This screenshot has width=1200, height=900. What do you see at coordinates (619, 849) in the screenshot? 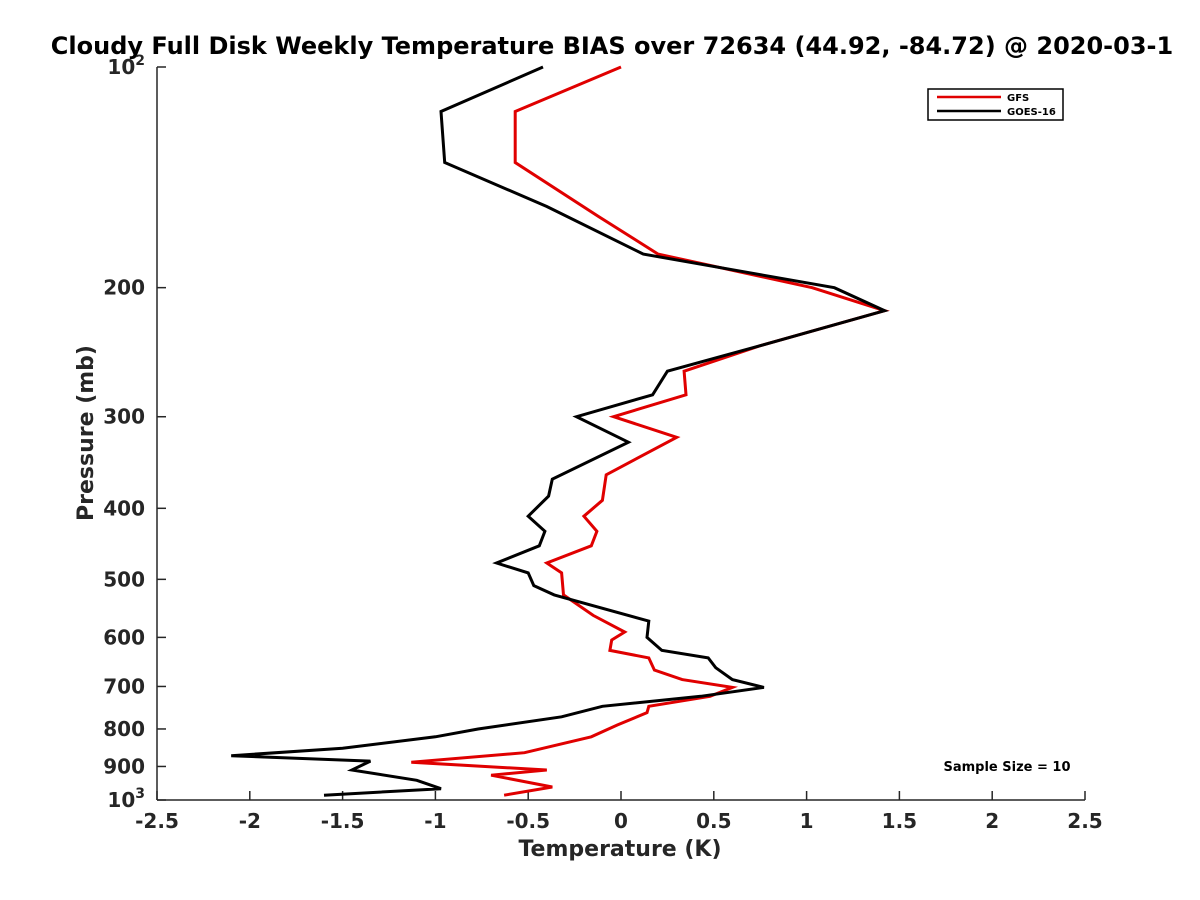
I see `x-axis-label: Temperature (K)` at bounding box center [619, 849].